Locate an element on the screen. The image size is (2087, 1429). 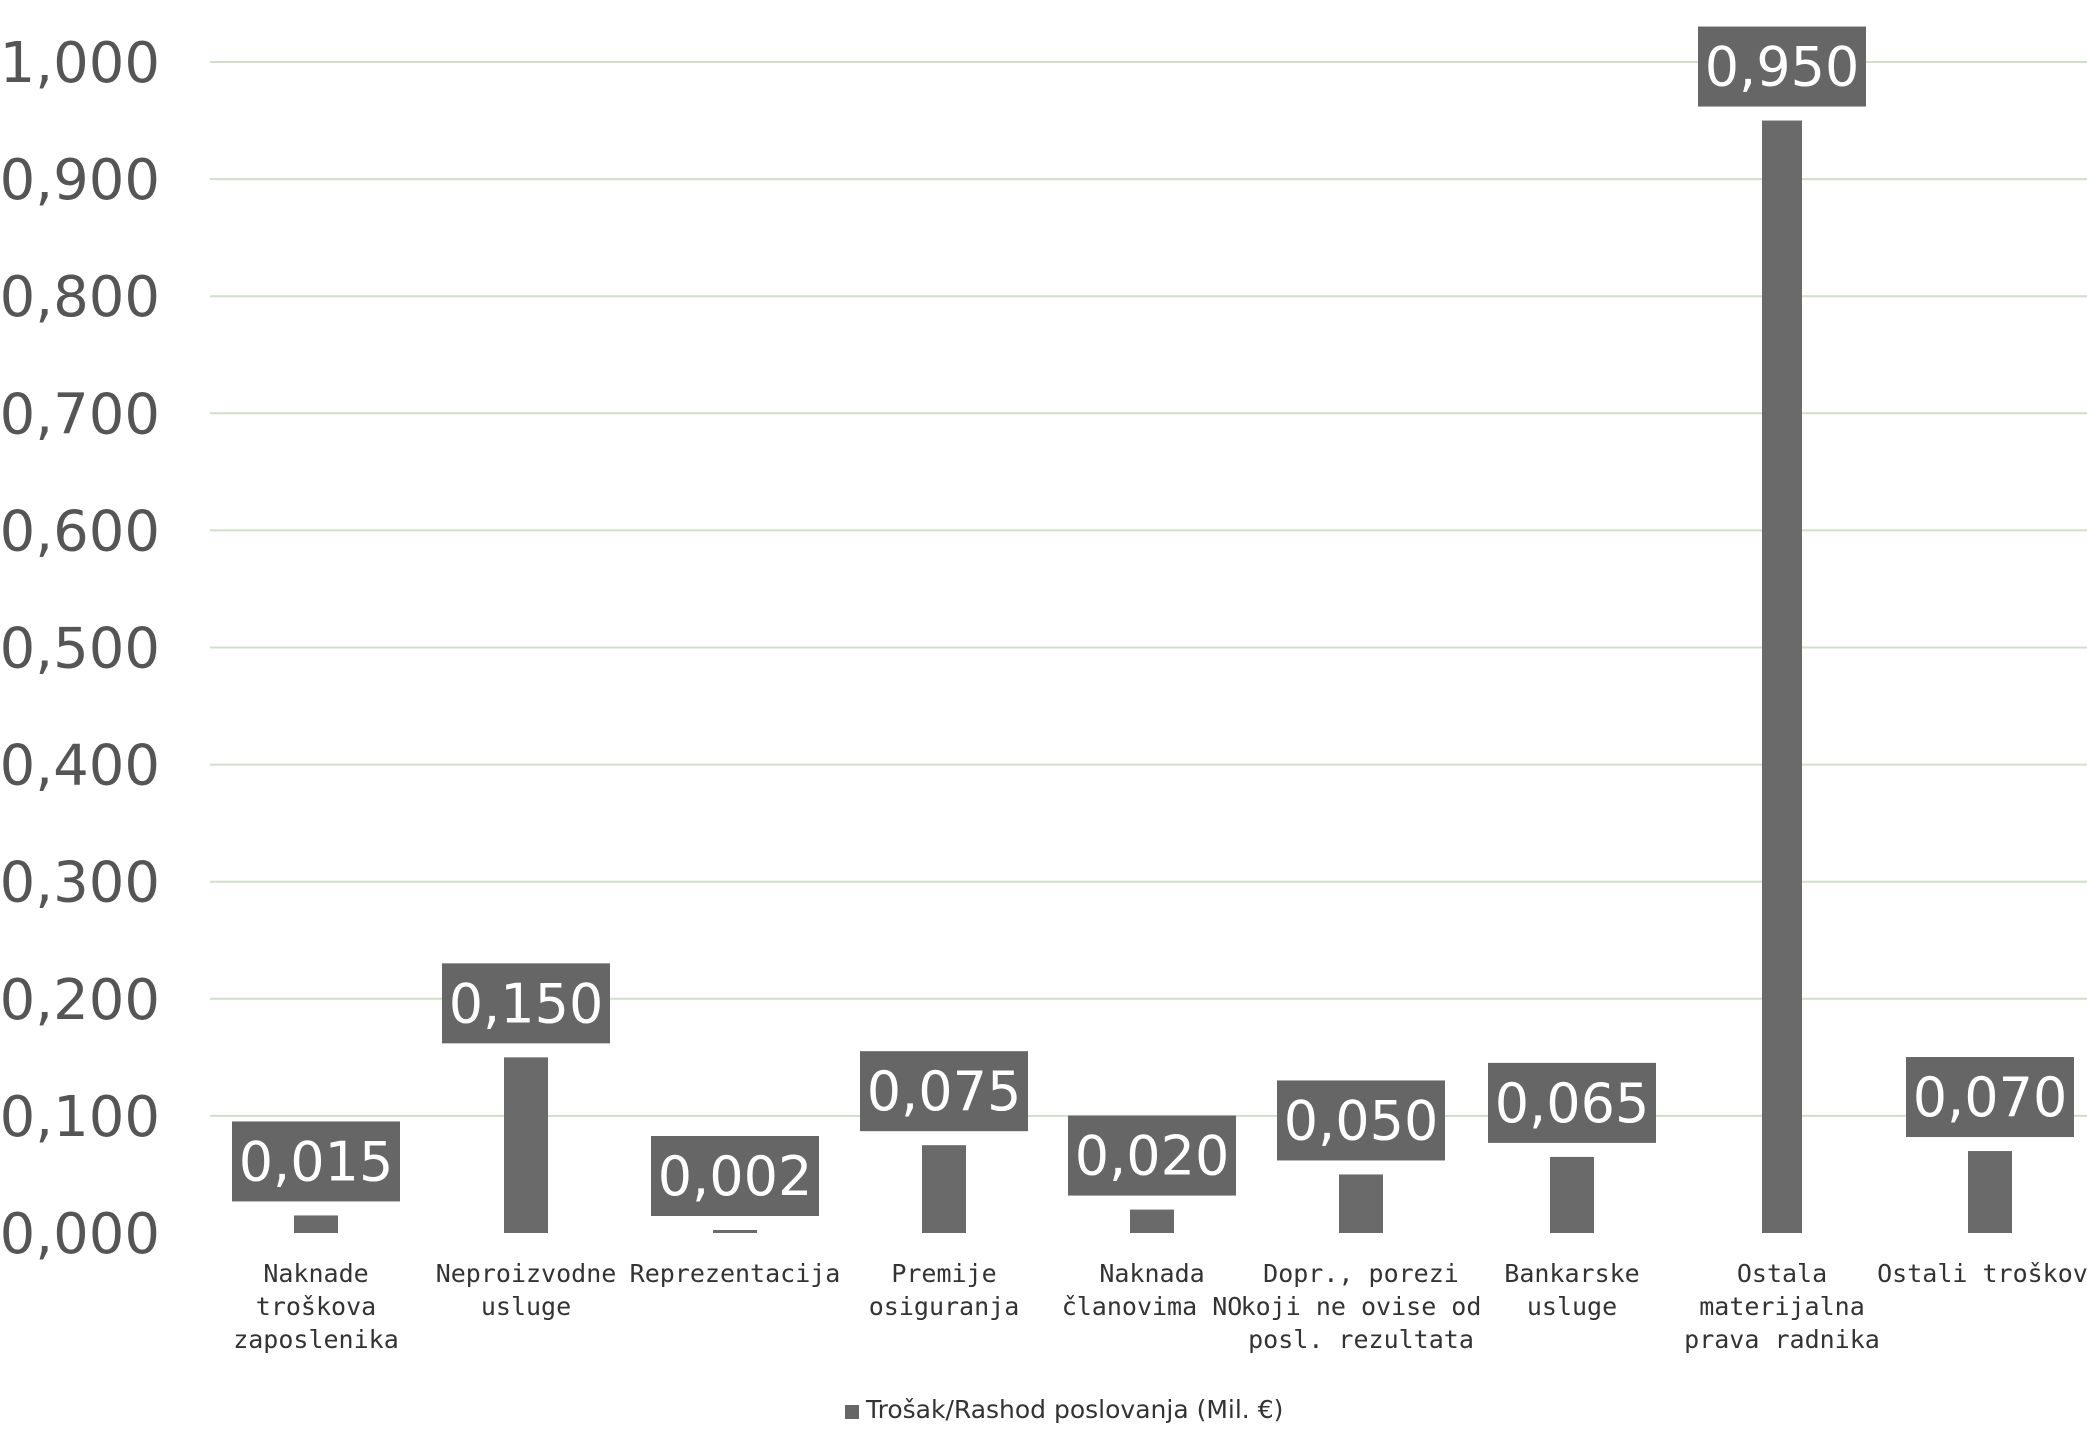
category-label: Ostali troškovi is located at coordinates (1982, 1273).